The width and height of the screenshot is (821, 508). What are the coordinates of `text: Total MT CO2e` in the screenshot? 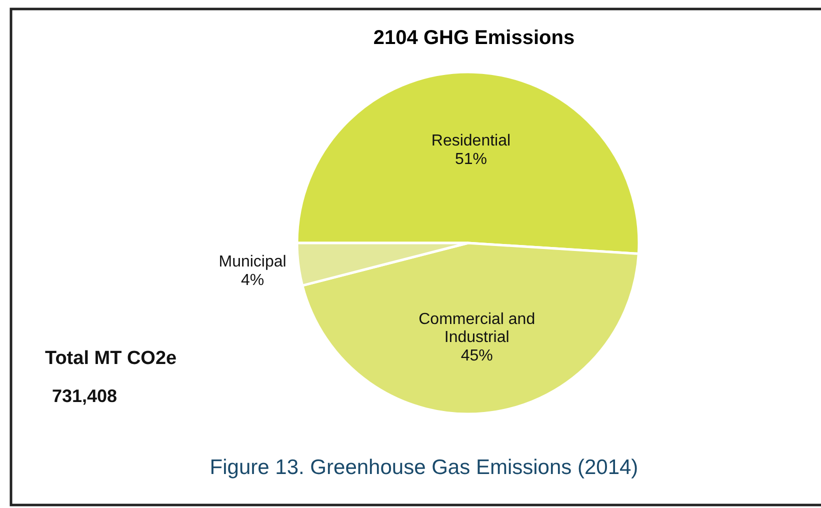 It's located at (111, 358).